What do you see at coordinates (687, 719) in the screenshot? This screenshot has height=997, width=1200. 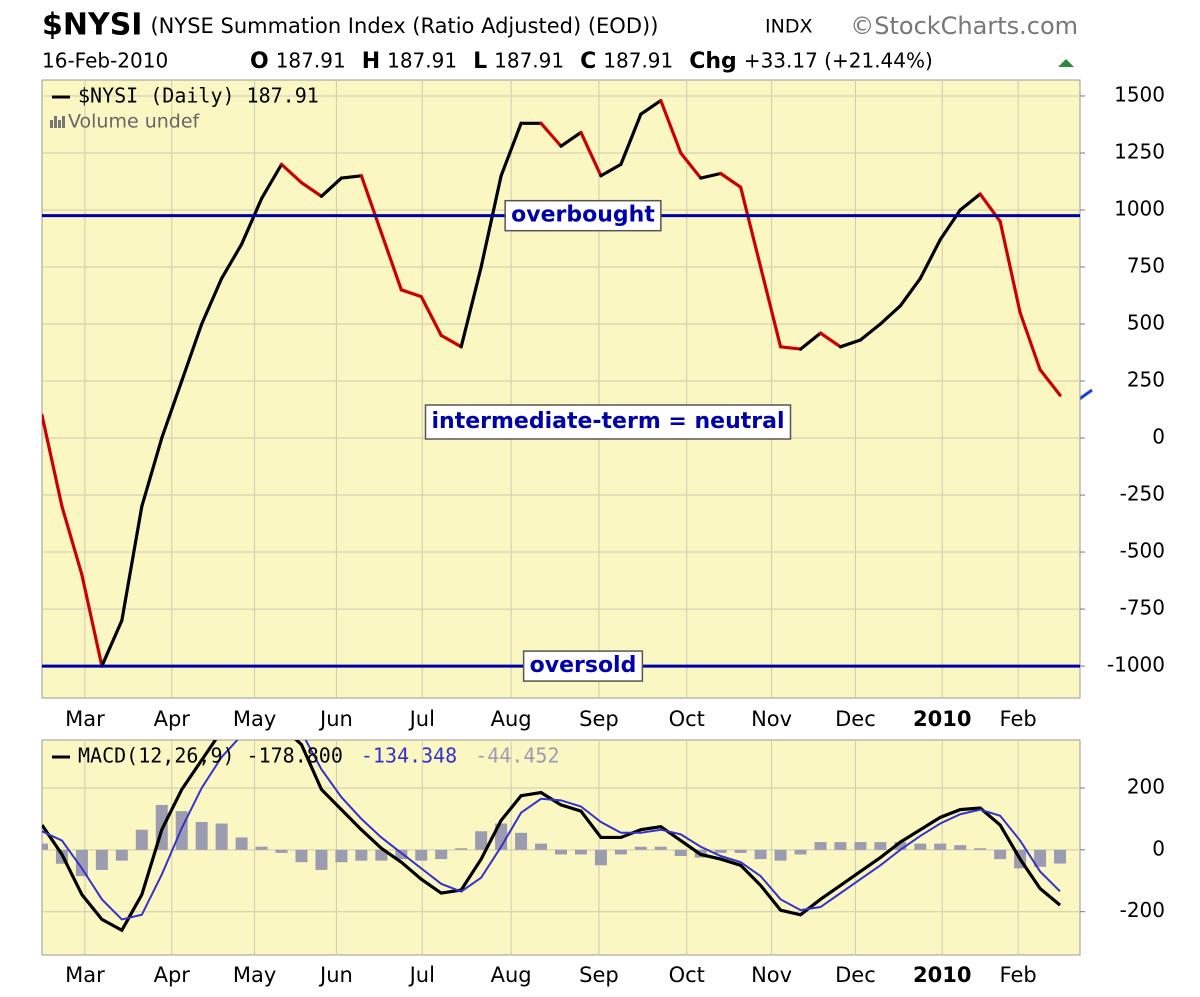 I see `x-tick-label: Oct` at bounding box center [687, 719].